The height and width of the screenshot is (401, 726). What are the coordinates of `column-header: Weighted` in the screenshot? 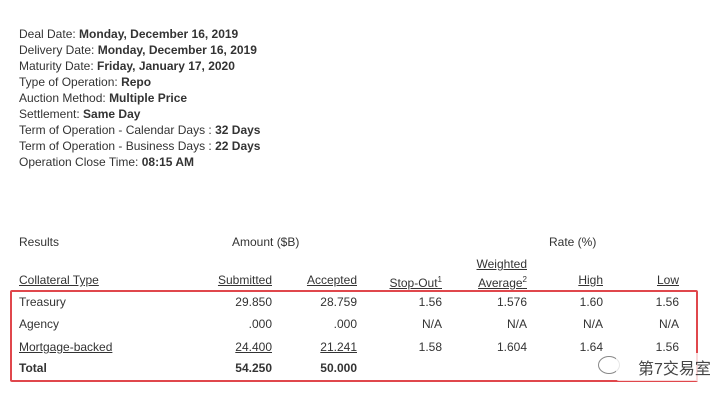 It's located at (501, 264).